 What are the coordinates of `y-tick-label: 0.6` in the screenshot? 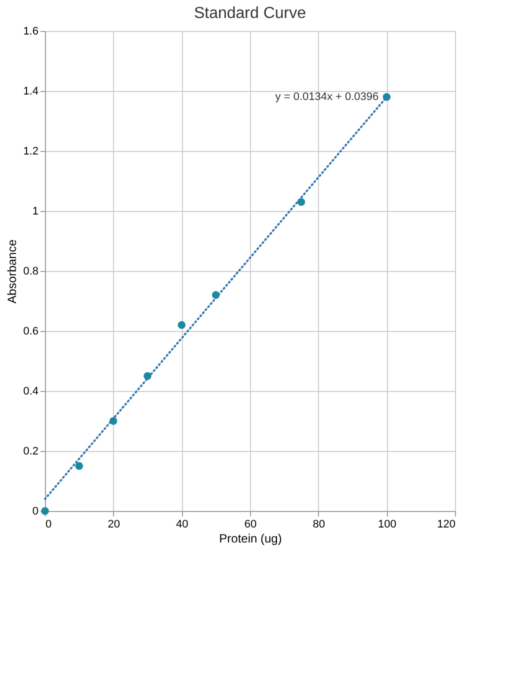 It's located at (30, 332).